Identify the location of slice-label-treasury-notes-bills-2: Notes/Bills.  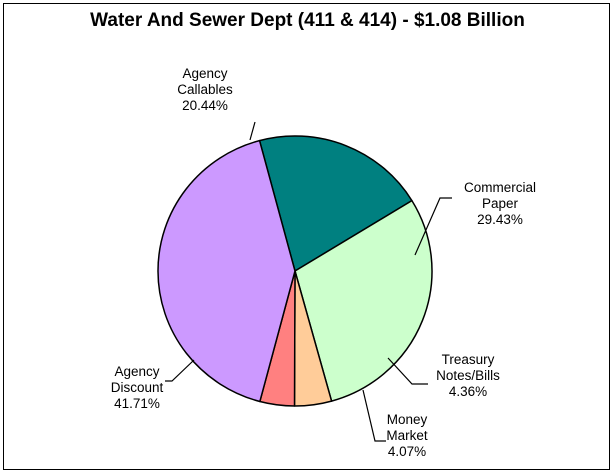
(468, 375).